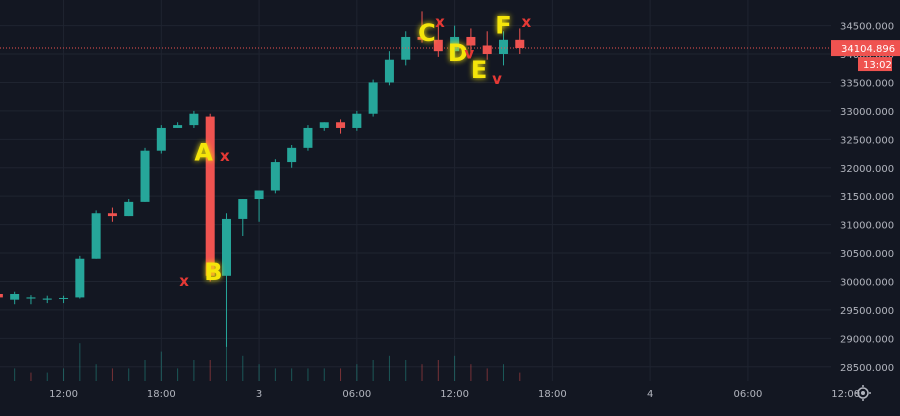 The image size is (900, 416). I want to click on y-tick-label-2: 29500.000, so click(867, 311).